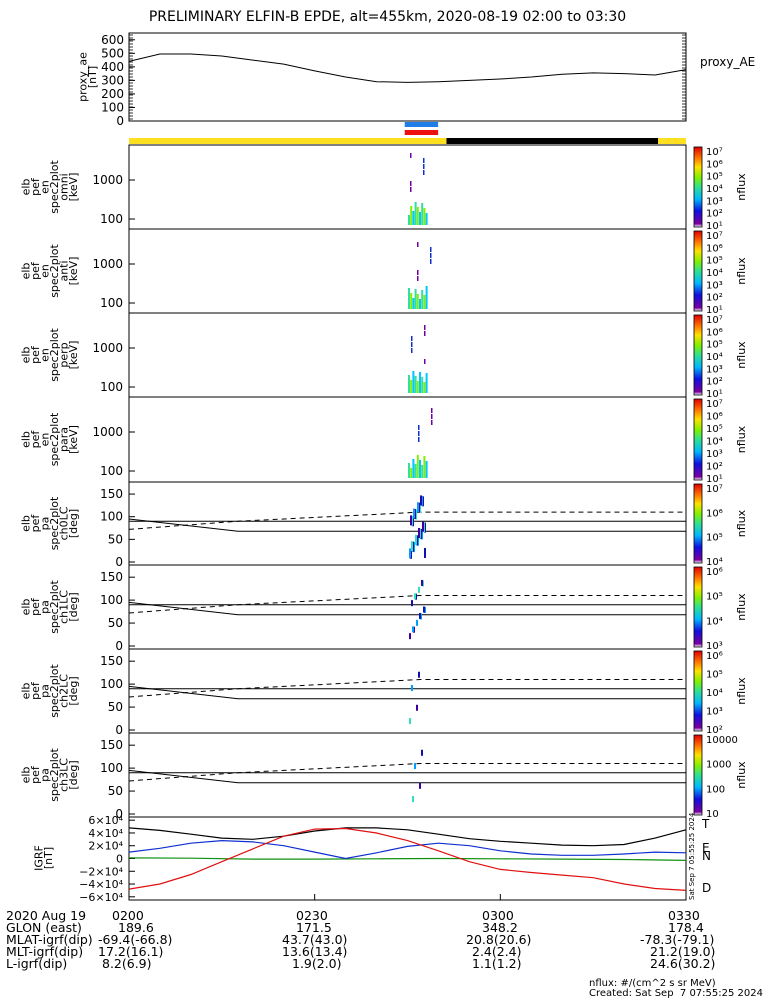  Describe the element at coordinates (111, 387) in the screenshot. I see `en_perp-ytick: 100` at that location.